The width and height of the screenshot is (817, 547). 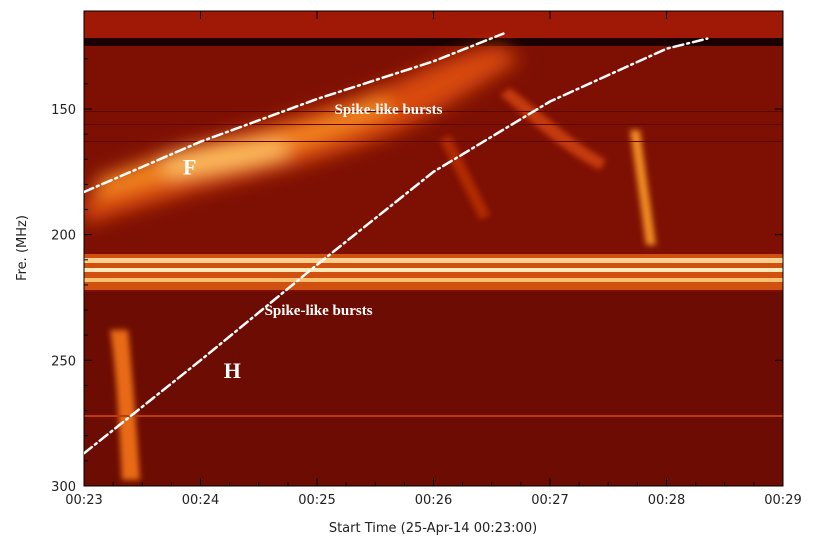 I want to click on x-tick-label: 00:29, so click(x=782, y=500).